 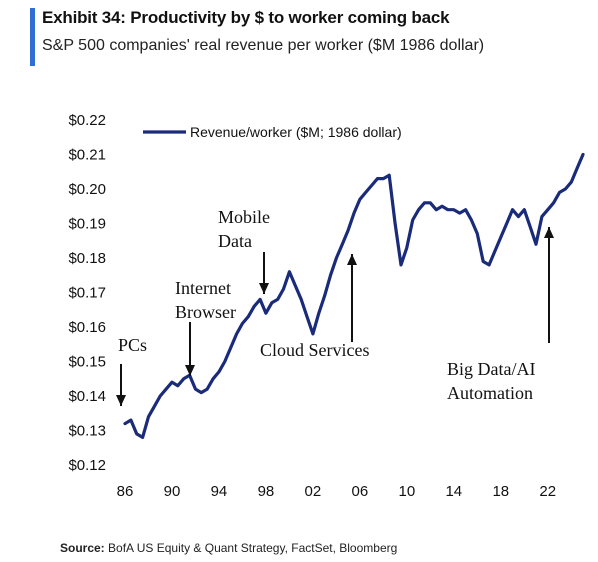 What do you see at coordinates (87, 293) in the screenshot?
I see `y-tick-label: $0.17` at bounding box center [87, 293].